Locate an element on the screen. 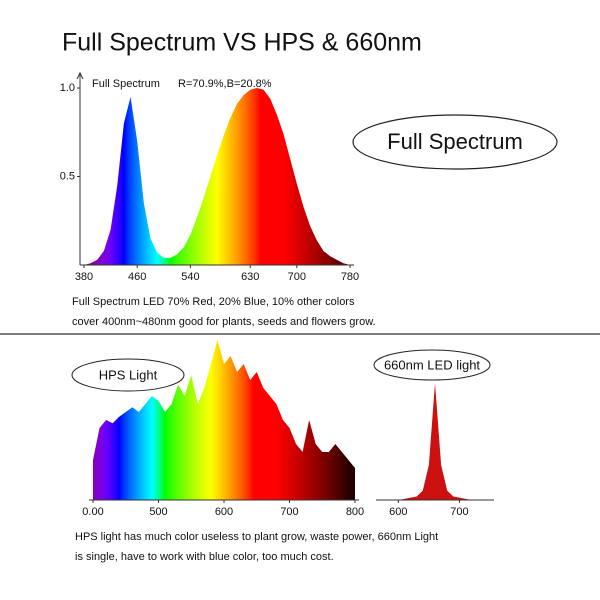 The image size is (600, 600). x-tick-label: 630 is located at coordinates (250, 277).